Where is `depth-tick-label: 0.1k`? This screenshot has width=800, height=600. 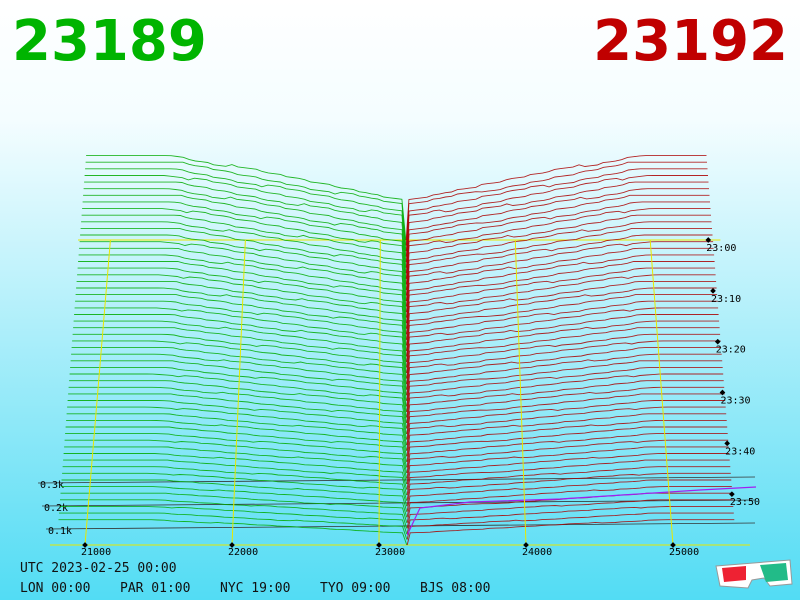
depth-tick-label: 0.1k is located at coordinates (60, 531).